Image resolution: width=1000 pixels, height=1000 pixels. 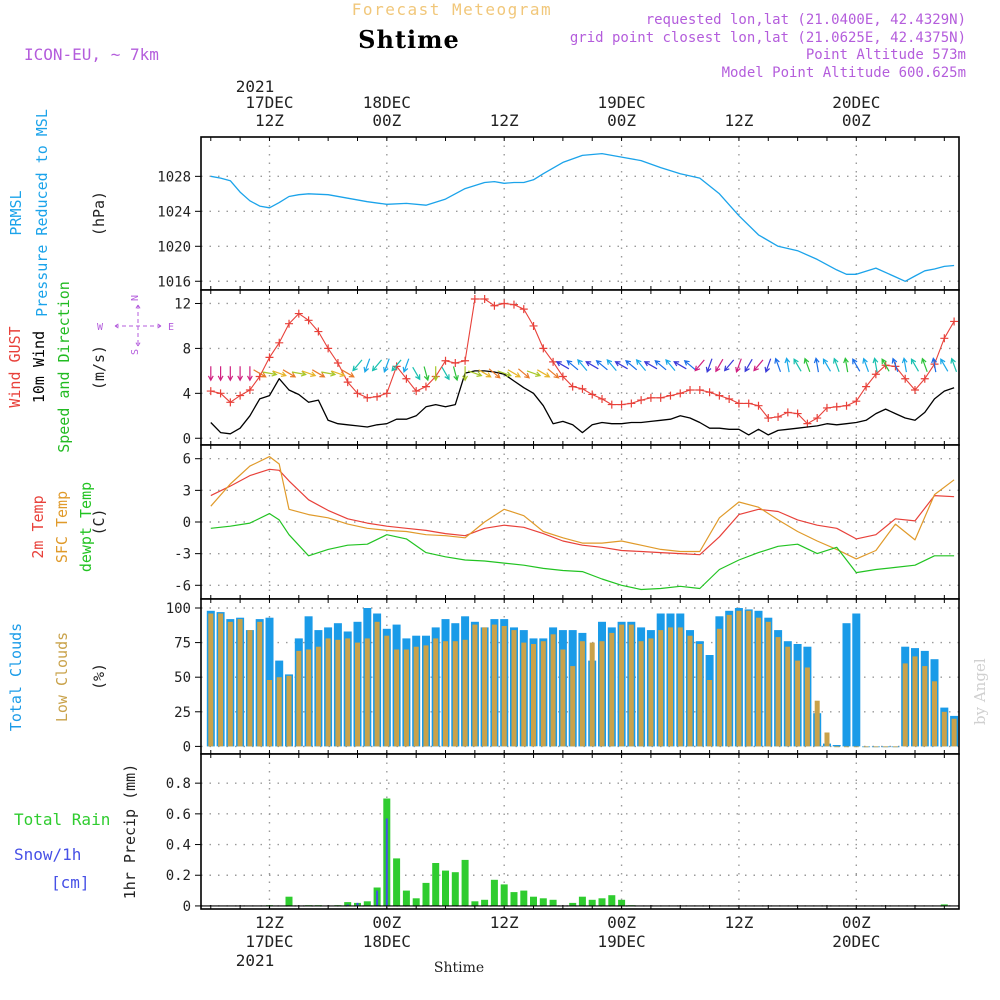 What do you see at coordinates (62, 527) in the screenshot?
I see `side-label: SFC Temp` at bounding box center [62, 527].